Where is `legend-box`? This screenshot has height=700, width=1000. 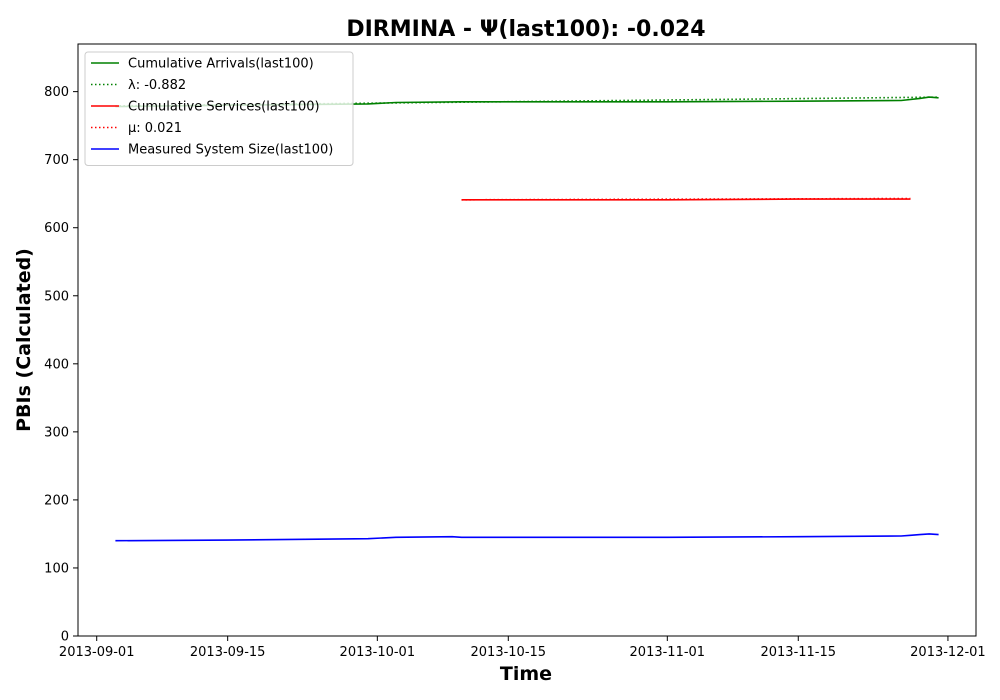 legend-box is located at coordinates (219, 108).